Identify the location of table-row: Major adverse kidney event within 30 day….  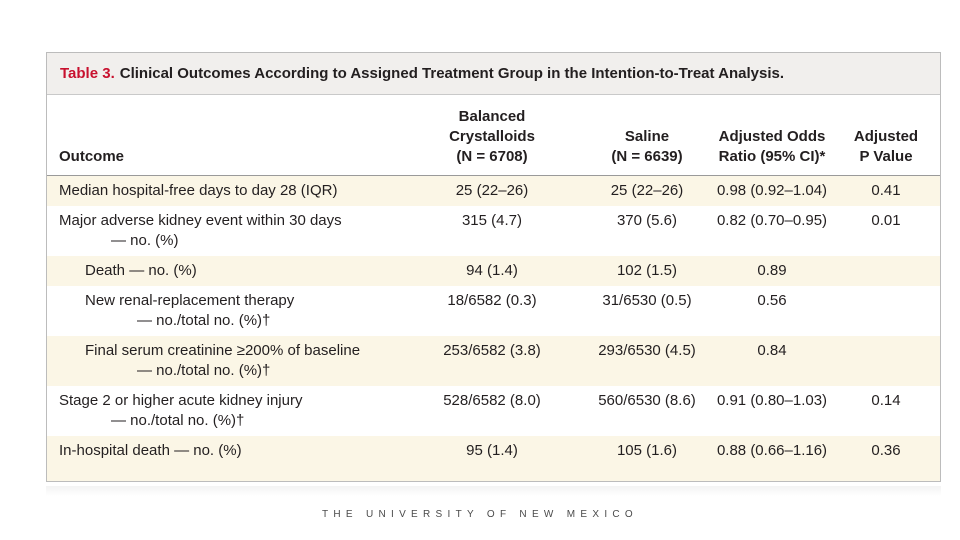
(493, 231).